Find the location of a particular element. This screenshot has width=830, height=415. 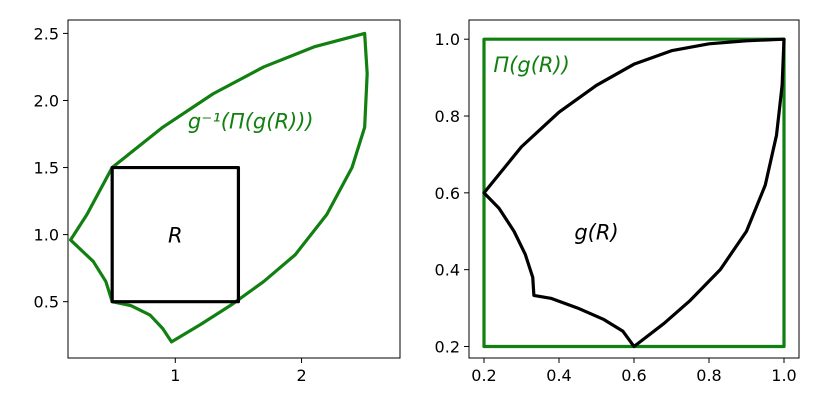

x-tick-label: 1 is located at coordinates (175, 375).